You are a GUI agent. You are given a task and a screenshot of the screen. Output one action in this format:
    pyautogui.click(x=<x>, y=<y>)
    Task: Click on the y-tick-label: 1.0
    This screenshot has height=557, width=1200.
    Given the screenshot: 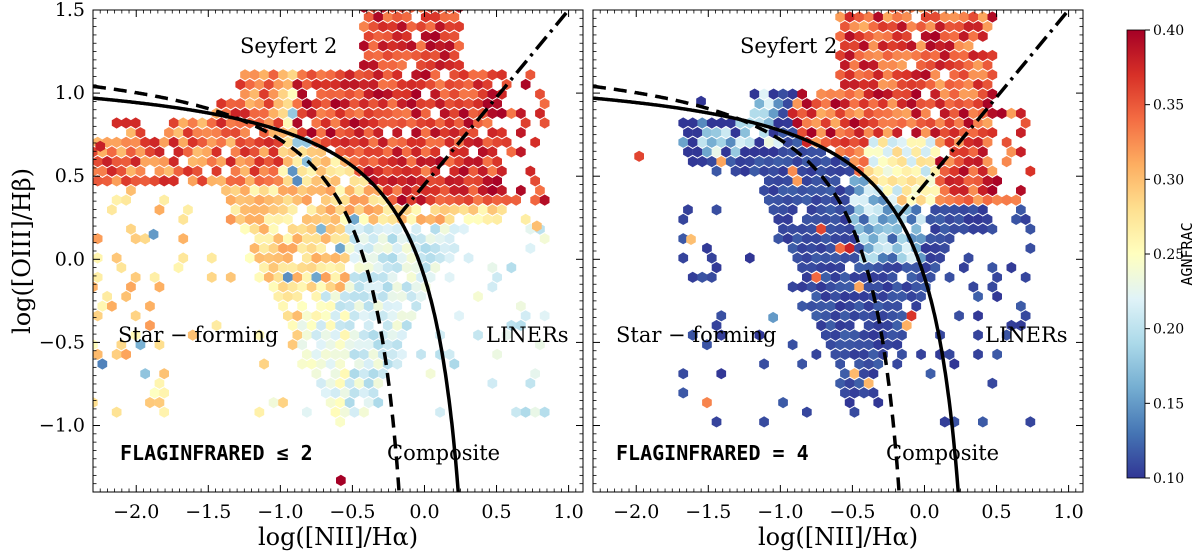 What is the action you would take?
    pyautogui.click(x=70, y=93)
    